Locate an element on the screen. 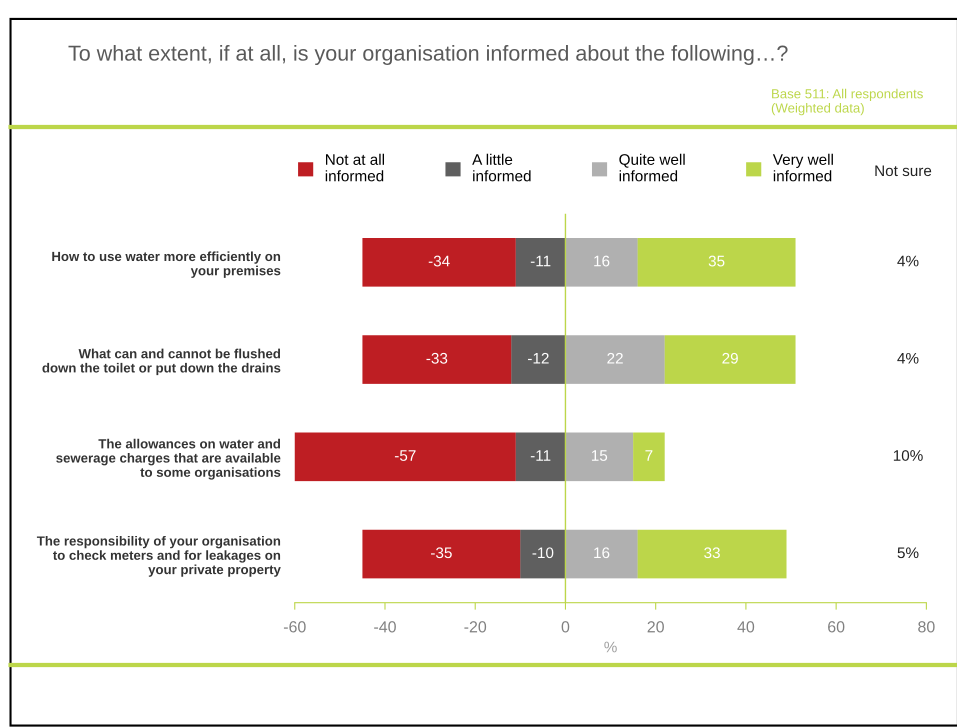 The height and width of the screenshot is (727, 957). x-tick-label: -60 is located at coordinates (295, 626).